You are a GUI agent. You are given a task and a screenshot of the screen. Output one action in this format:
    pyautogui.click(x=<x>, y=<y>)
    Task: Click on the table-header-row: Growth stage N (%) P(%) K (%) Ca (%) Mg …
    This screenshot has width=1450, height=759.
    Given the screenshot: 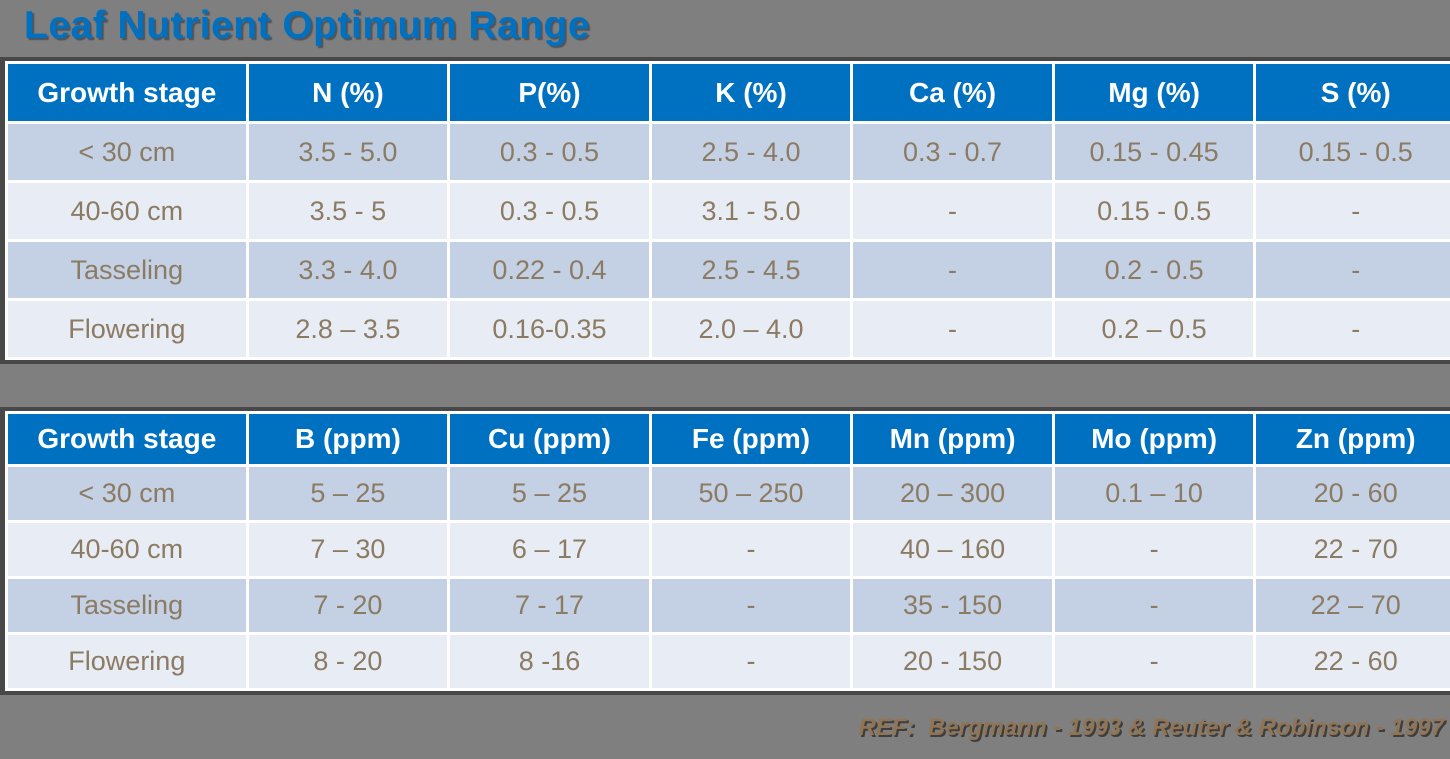 What is the action you would take?
    pyautogui.click(x=729, y=92)
    